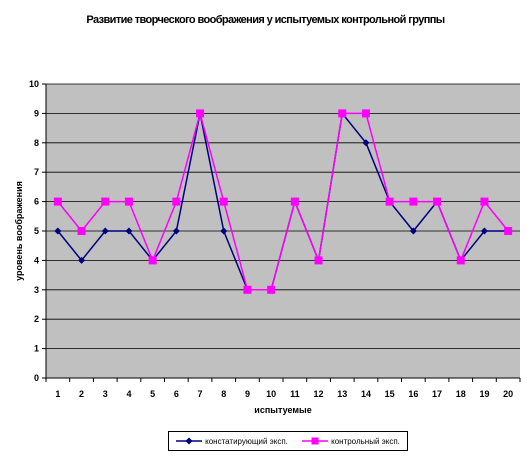  Describe the element at coordinates (152, 394) in the screenshot. I see `x-tick-label: 5` at that location.